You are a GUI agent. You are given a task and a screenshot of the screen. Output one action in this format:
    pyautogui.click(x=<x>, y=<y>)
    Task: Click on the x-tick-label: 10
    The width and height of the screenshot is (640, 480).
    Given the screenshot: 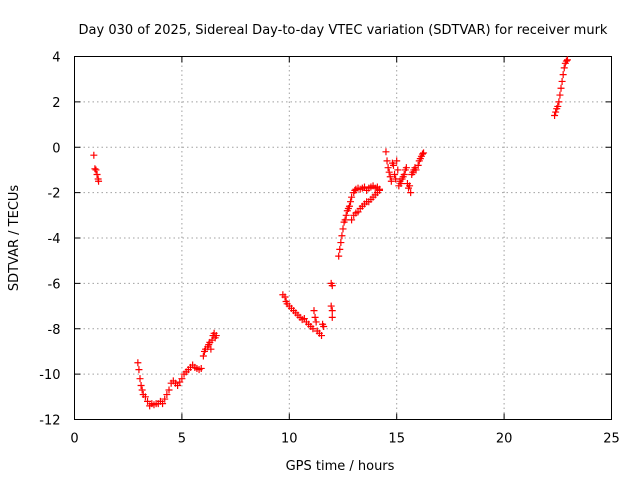 What is the action you would take?
    pyautogui.click(x=289, y=439)
    